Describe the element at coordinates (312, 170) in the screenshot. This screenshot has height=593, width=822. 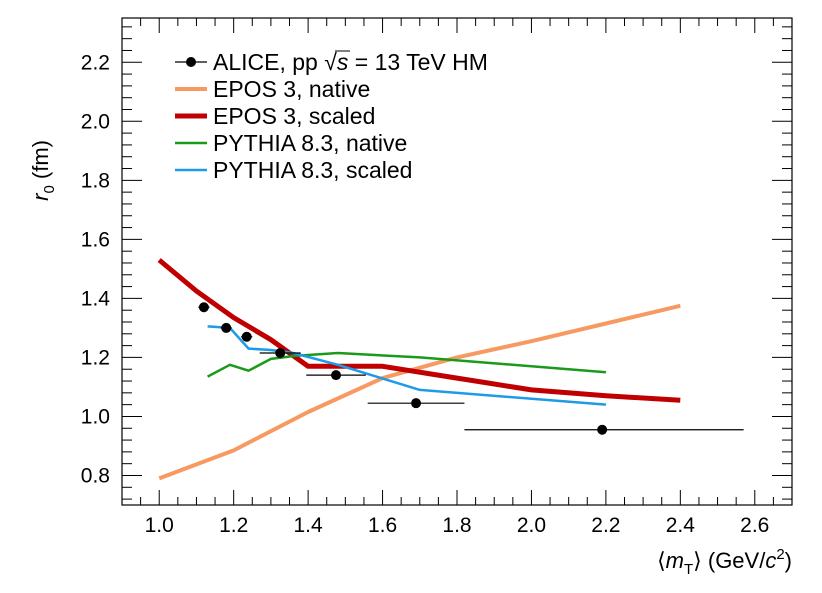
I see `legend-label: PYTHIA 8.3, scaled` at that location.